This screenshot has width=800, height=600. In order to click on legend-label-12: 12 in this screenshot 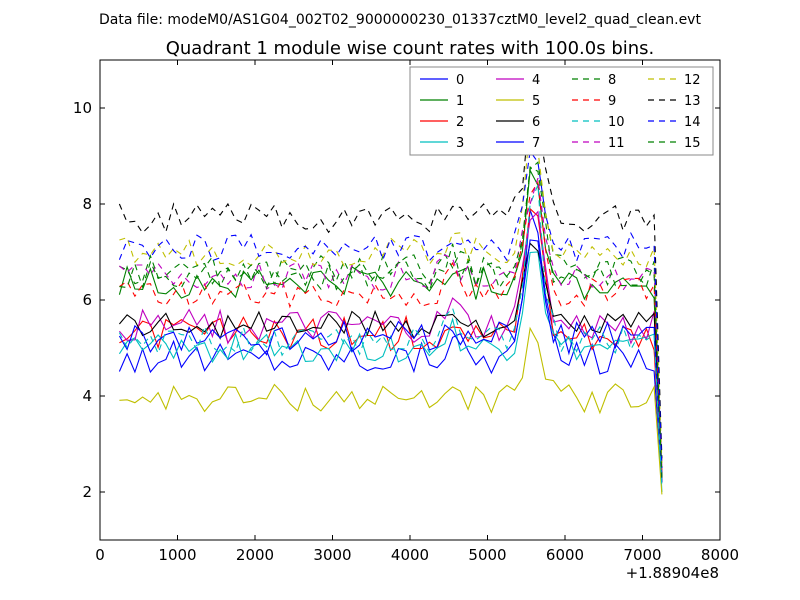, I will do `click(692, 80)`.